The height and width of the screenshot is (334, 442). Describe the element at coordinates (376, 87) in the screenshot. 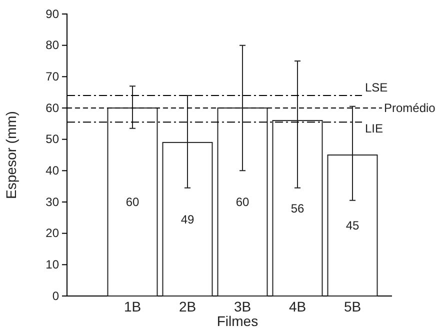

I see `ref-line-label: LSE` at that location.